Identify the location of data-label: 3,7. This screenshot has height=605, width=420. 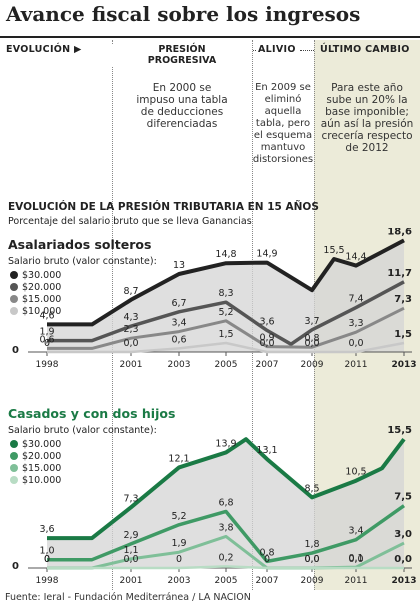
(311, 321).